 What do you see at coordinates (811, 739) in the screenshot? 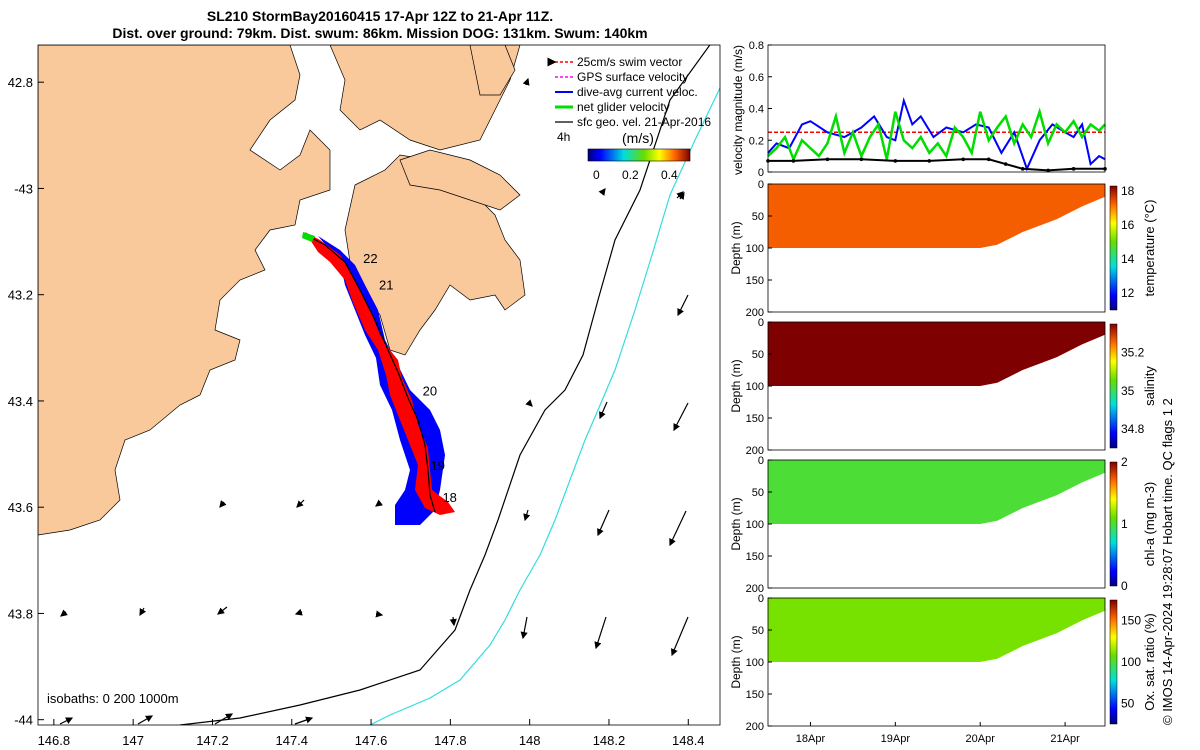
I see `profile-xtick-label: 18Apr` at bounding box center [811, 739].